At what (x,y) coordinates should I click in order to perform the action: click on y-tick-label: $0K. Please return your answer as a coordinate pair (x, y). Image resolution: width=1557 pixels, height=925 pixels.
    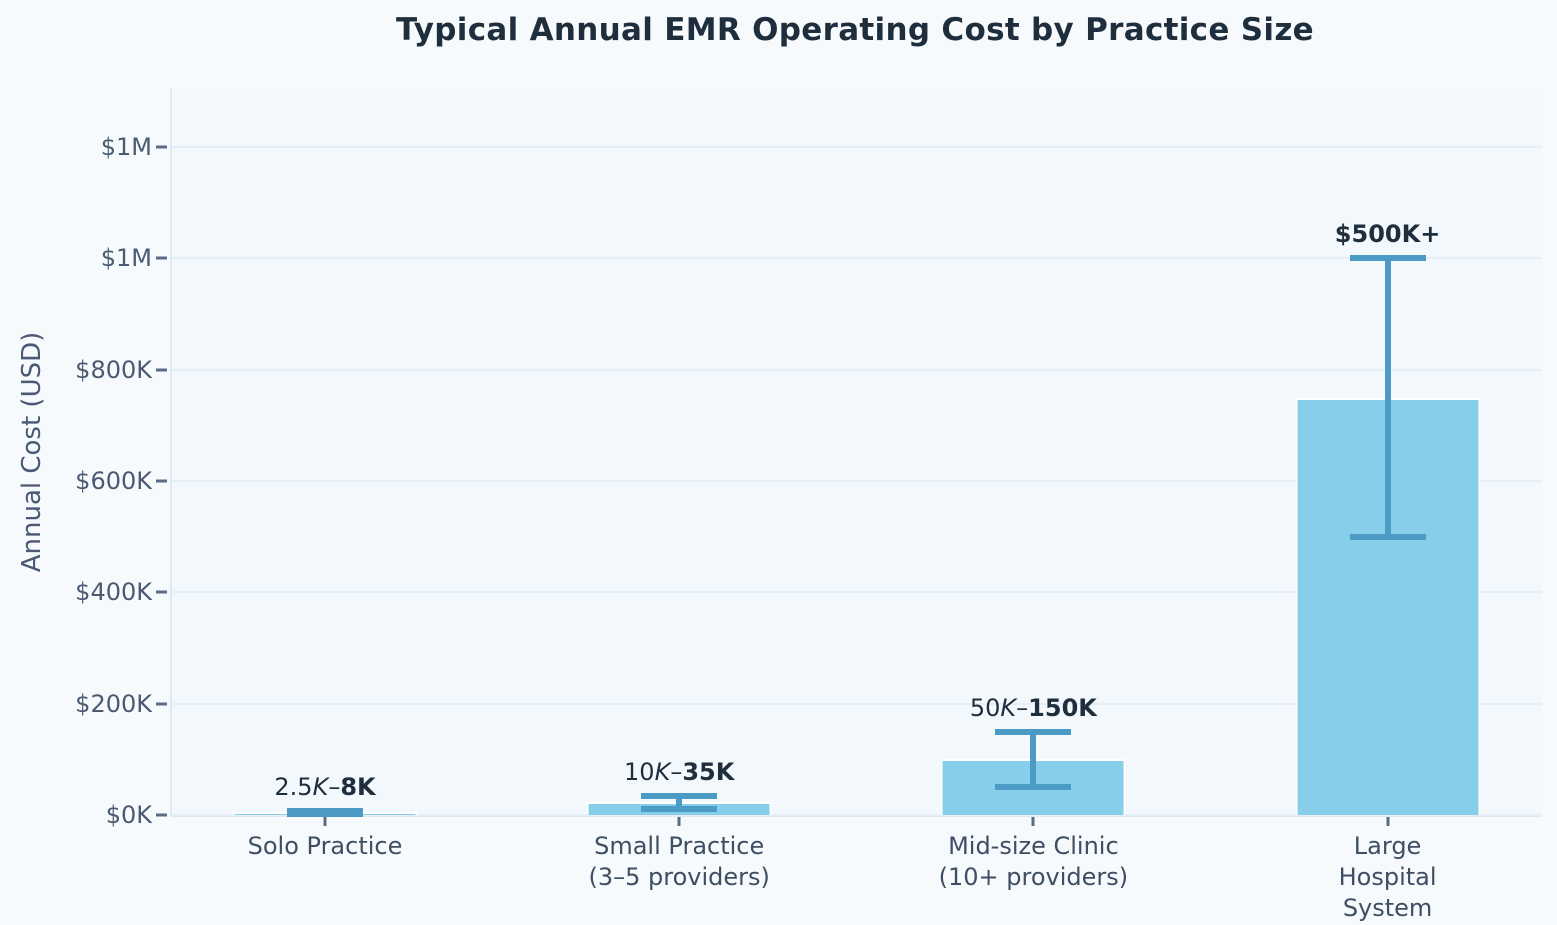
    Looking at the image, I should click on (128, 815).